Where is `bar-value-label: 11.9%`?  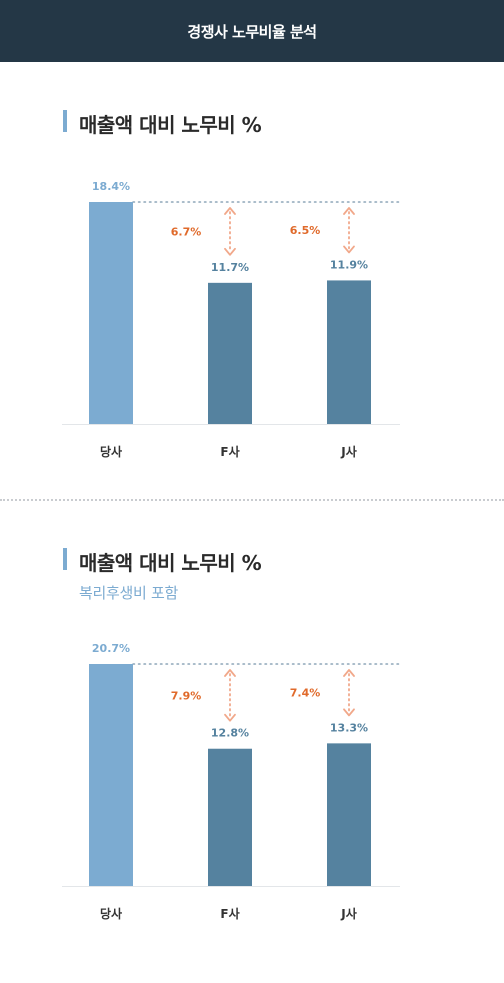
bar-value-label: 11.9% is located at coordinates (349, 264).